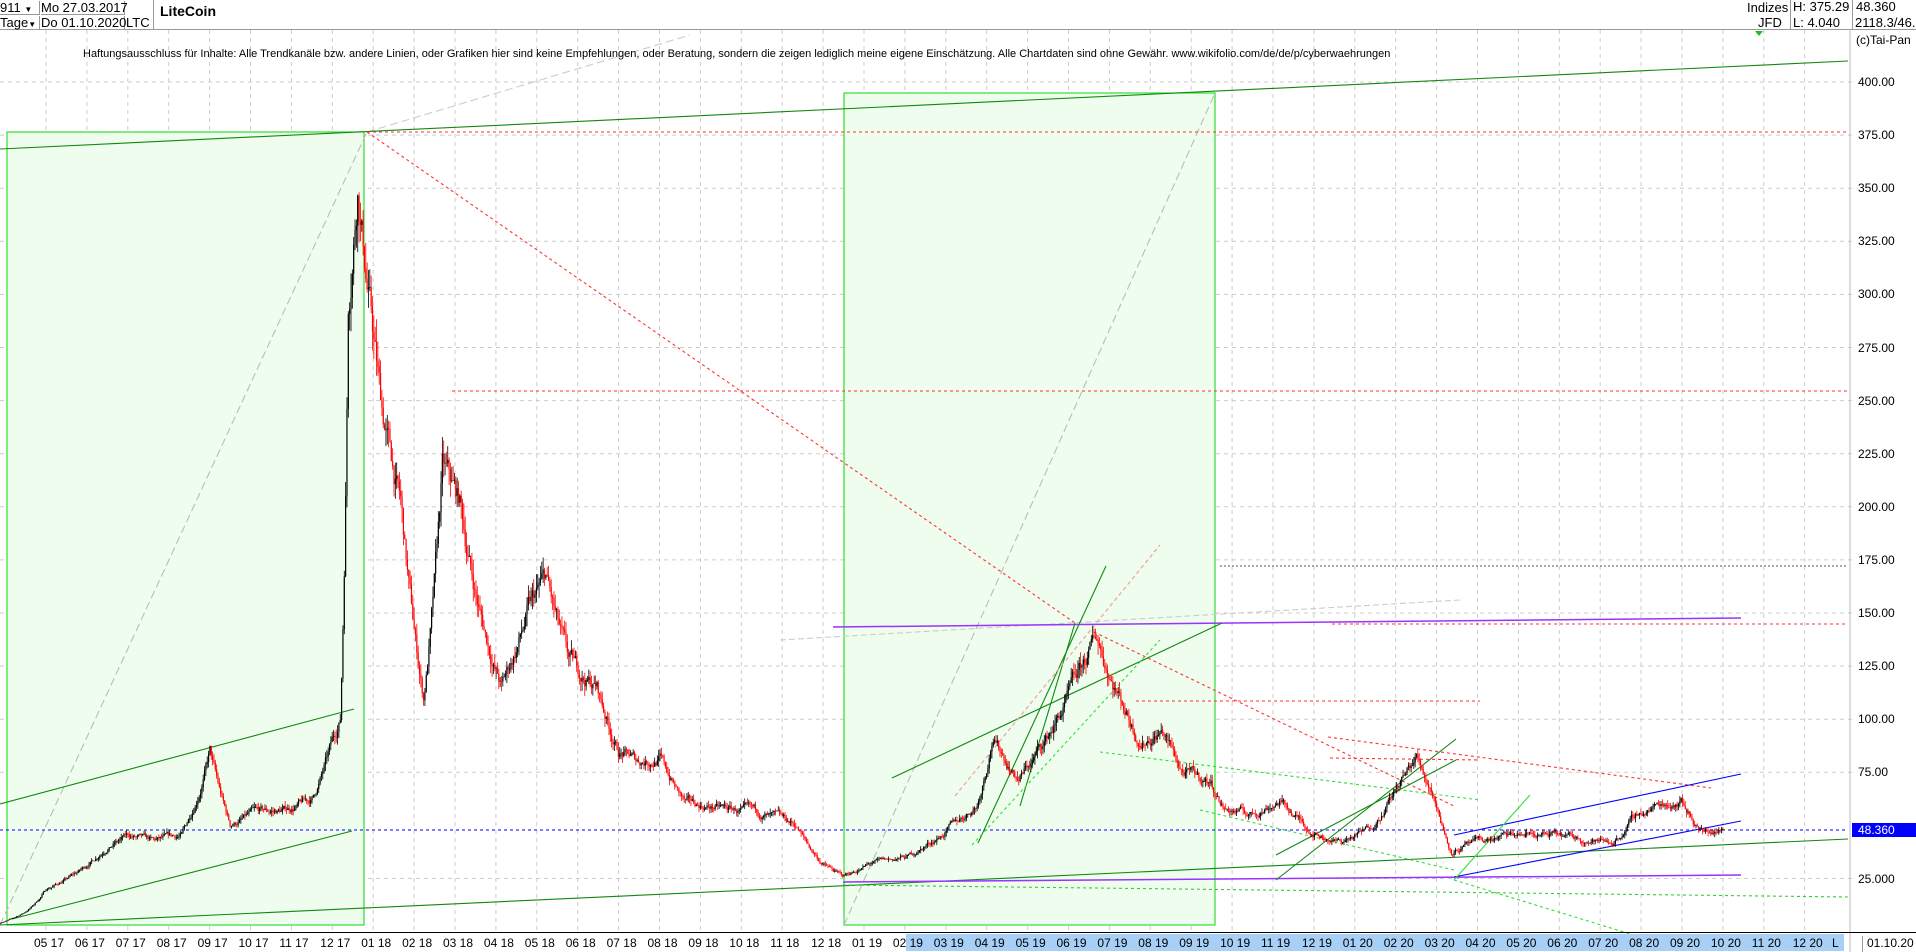 This screenshot has height=952, width=1916. Describe the element at coordinates (1876, 400) in the screenshot. I see `y-tick-label: 250.00` at that location.